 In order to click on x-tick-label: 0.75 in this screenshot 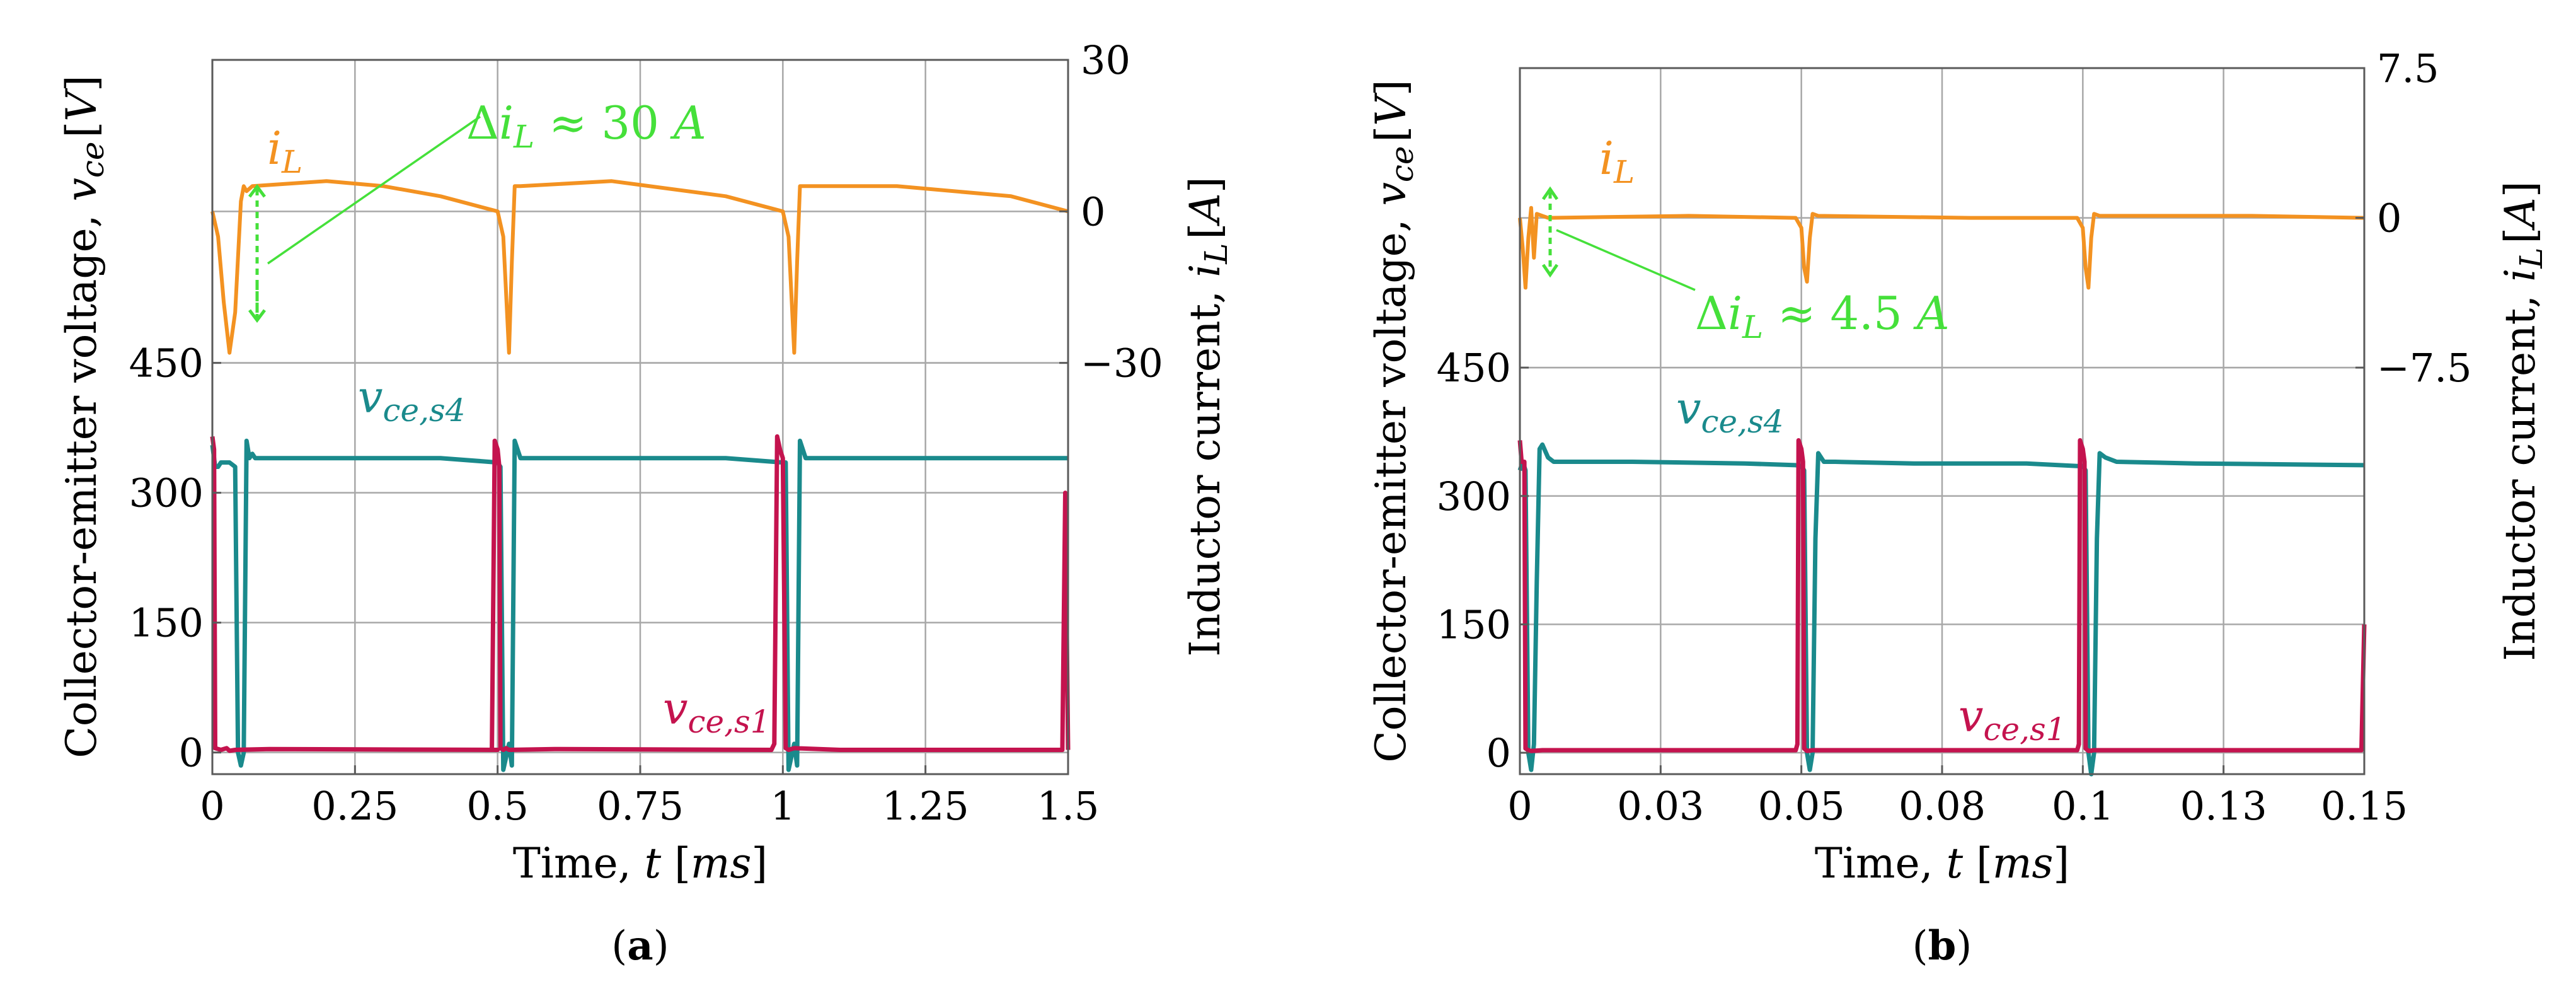, I will do `click(640, 806)`.